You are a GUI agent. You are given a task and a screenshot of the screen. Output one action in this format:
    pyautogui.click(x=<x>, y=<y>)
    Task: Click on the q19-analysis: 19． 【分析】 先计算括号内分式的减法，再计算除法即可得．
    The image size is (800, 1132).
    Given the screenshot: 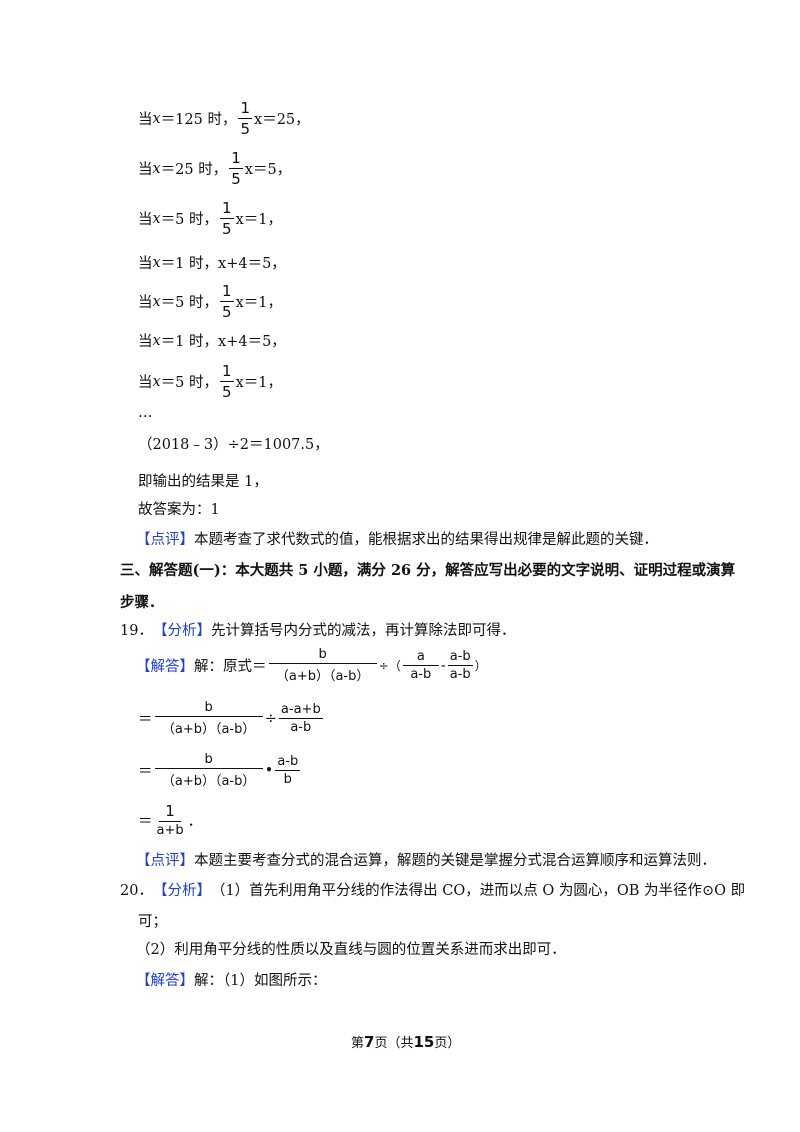 What is the action you would take?
    pyautogui.click(x=317, y=629)
    